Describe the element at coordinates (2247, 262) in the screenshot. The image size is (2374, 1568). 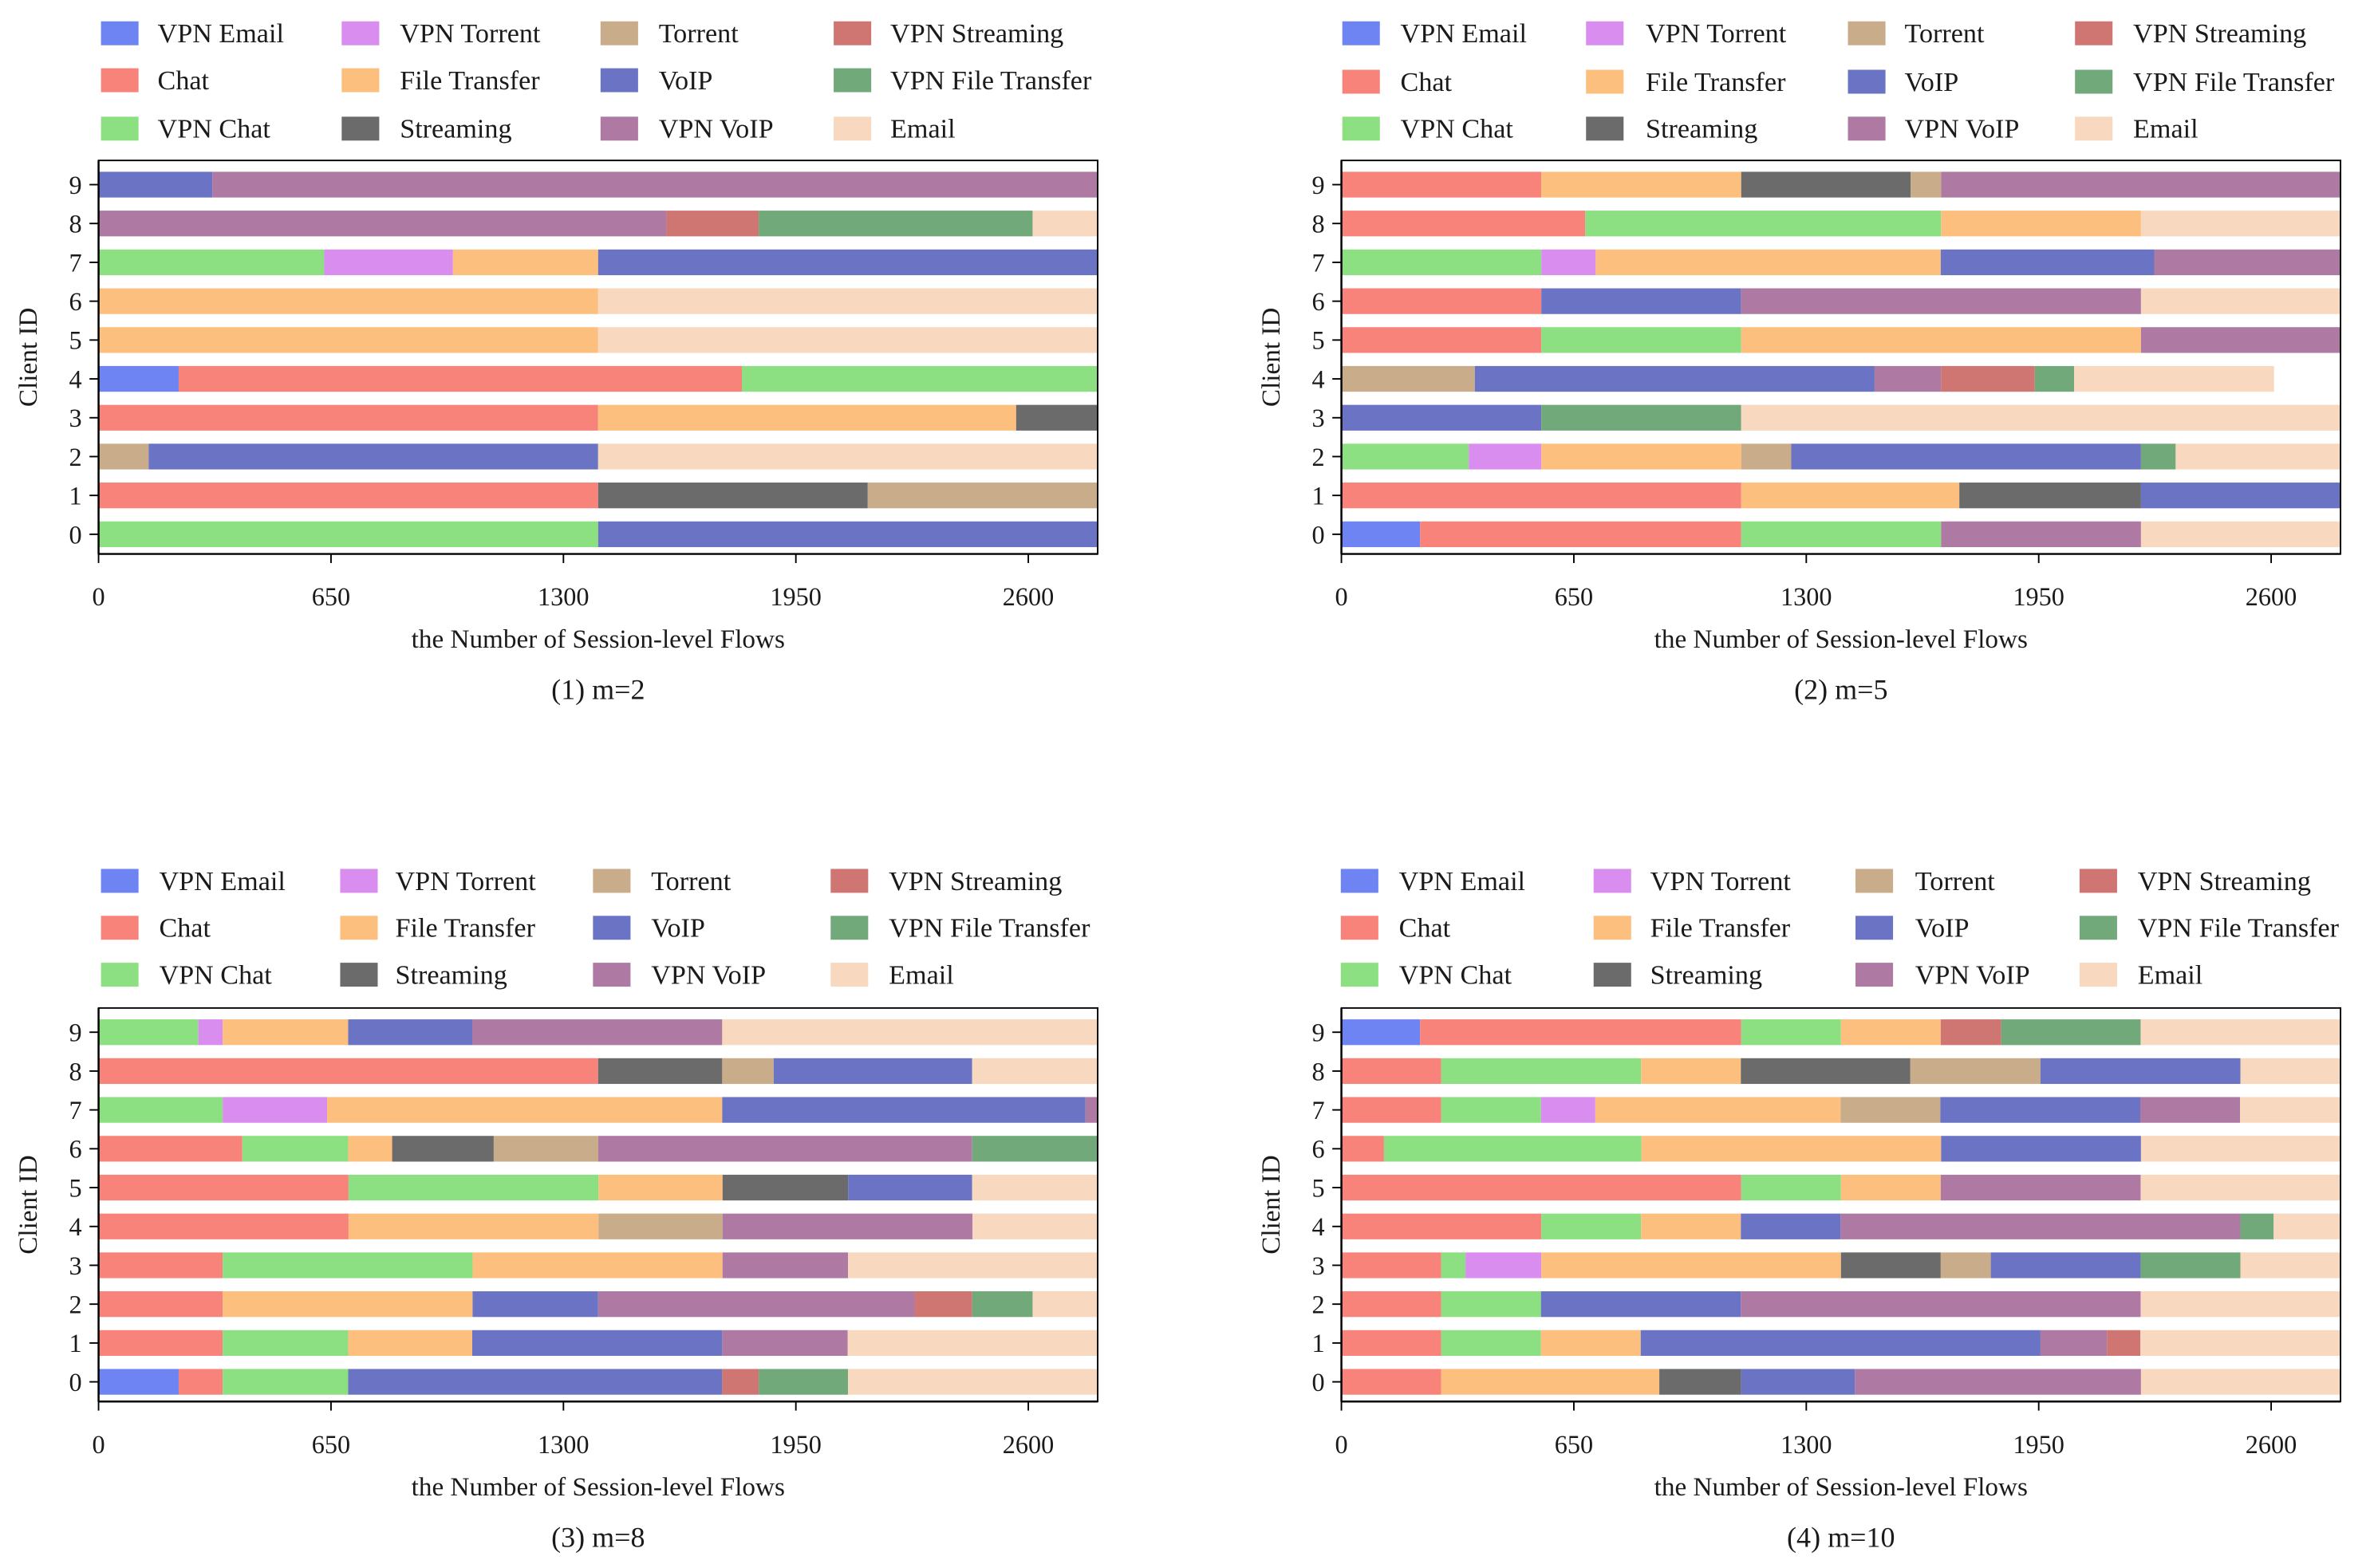
I see `bar-client-7-vpn-voip` at that location.